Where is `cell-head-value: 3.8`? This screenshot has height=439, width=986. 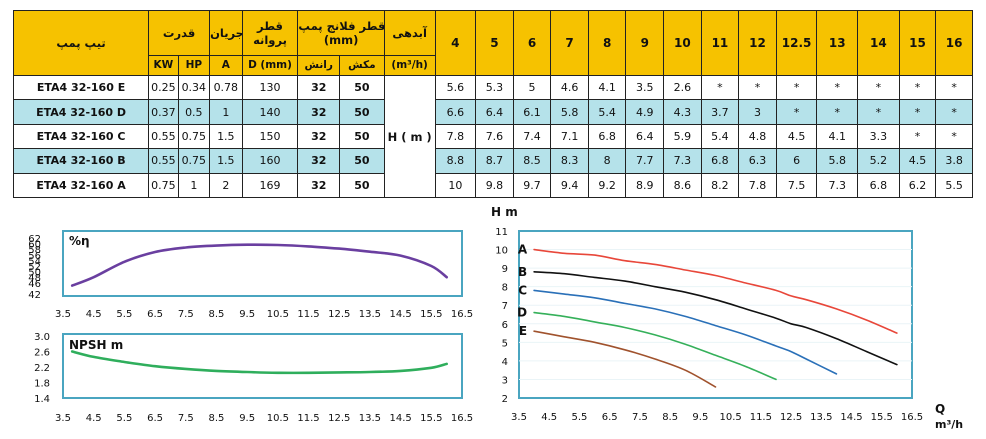
cell-head-value: 3.8 is located at coordinates (954, 161).